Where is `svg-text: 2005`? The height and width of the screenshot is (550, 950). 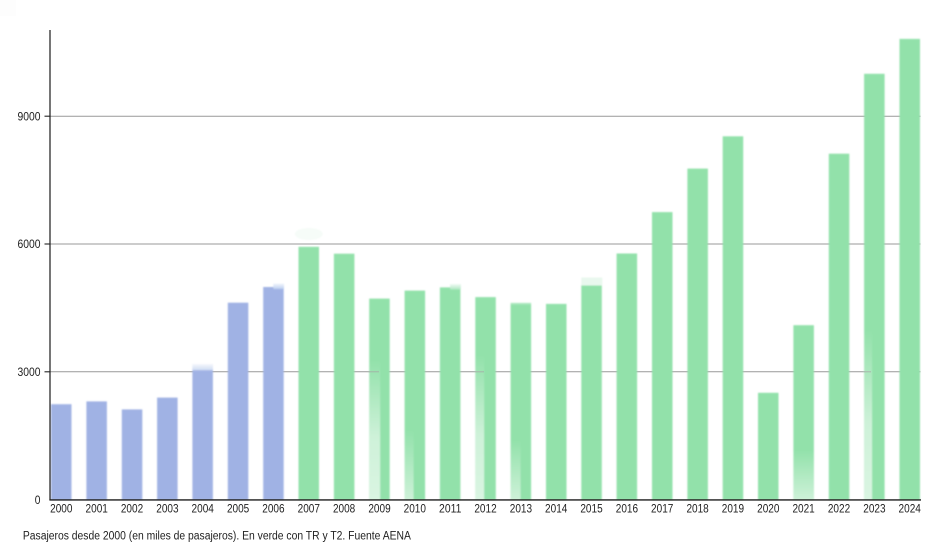
svg-text: 2005 is located at coordinates (238, 509).